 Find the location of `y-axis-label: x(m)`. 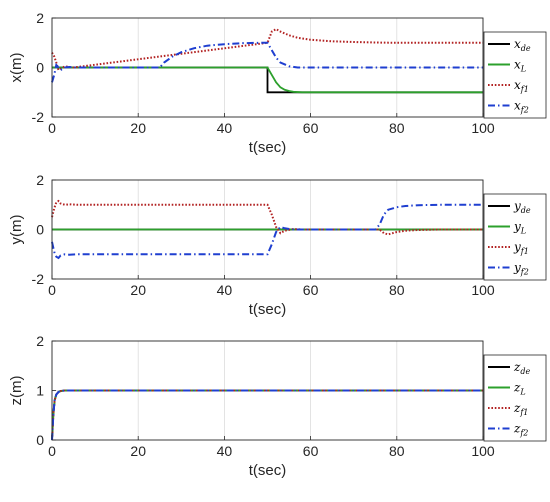

y-axis-label: x(m) is located at coordinates (16, 68).